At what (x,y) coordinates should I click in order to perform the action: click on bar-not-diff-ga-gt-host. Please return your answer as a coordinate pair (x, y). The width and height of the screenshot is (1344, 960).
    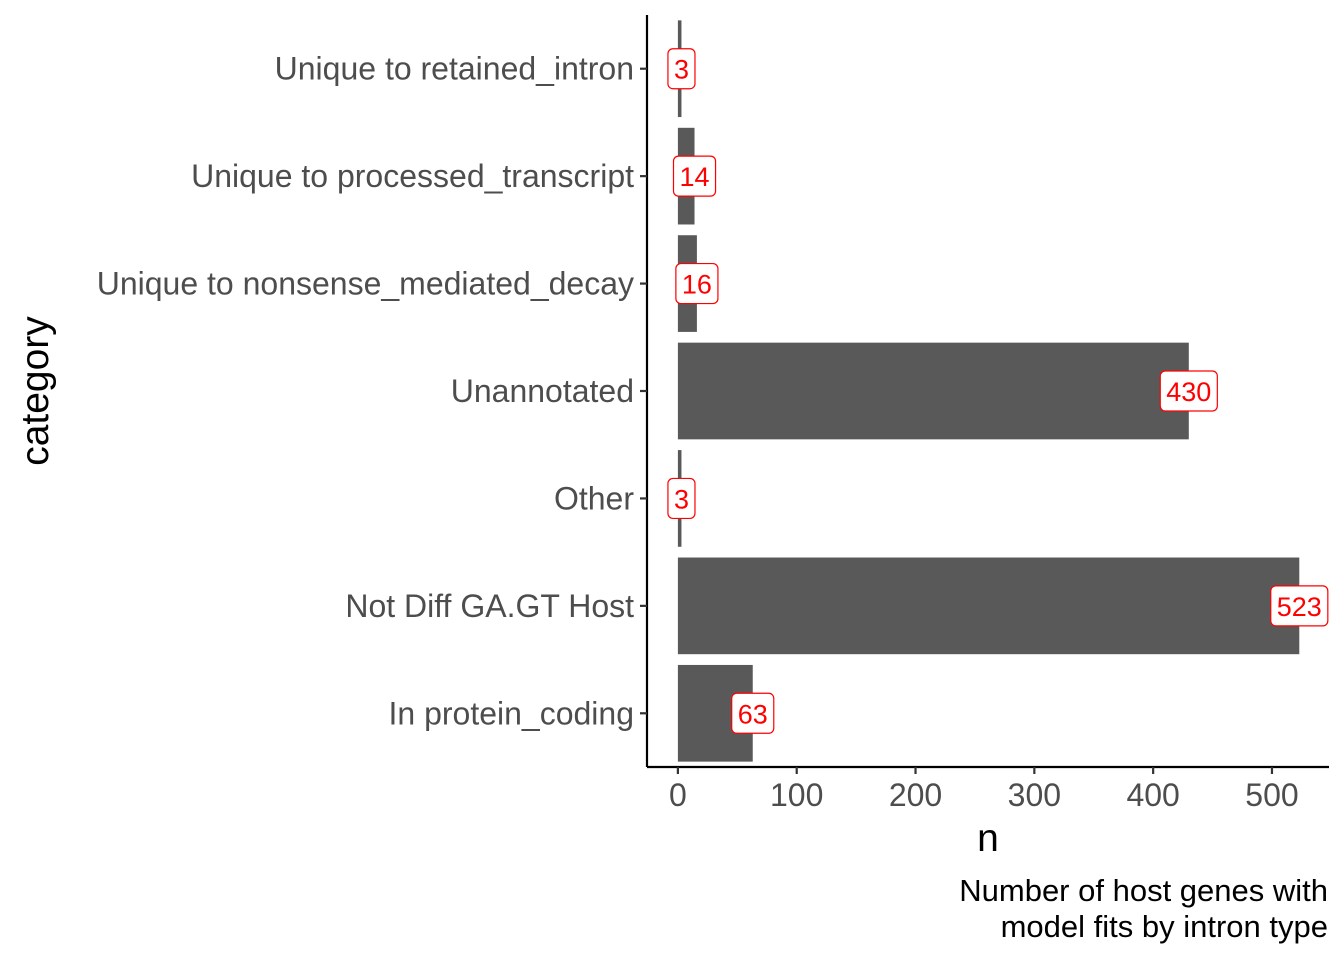
    Looking at the image, I should click on (988, 606).